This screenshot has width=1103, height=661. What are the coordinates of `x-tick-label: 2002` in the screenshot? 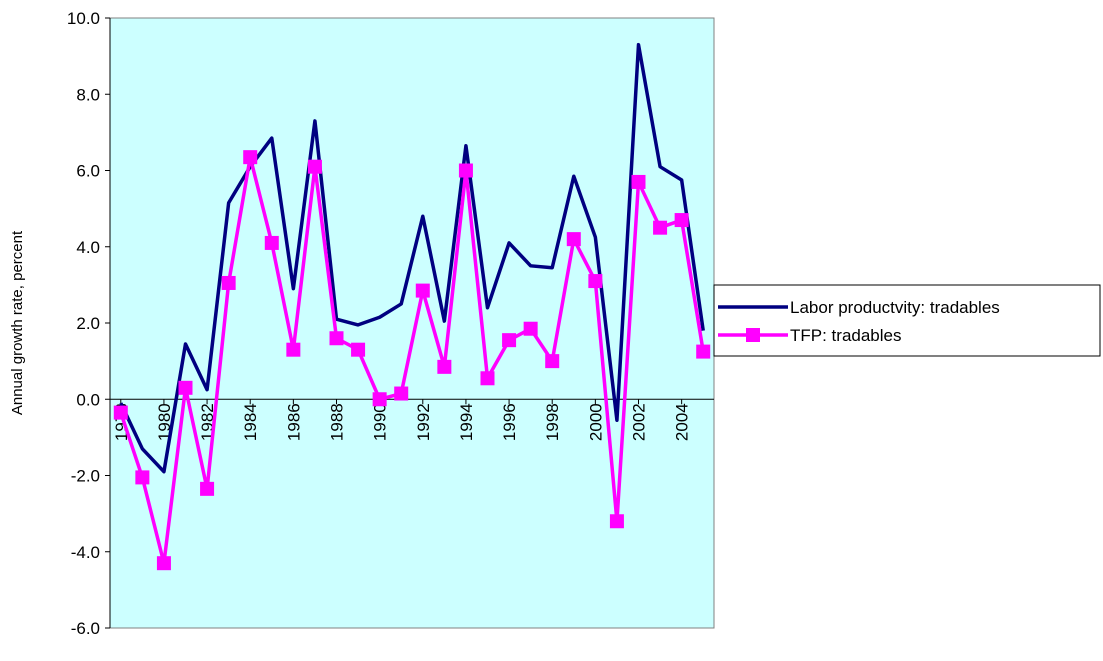 It's located at (639, 422).